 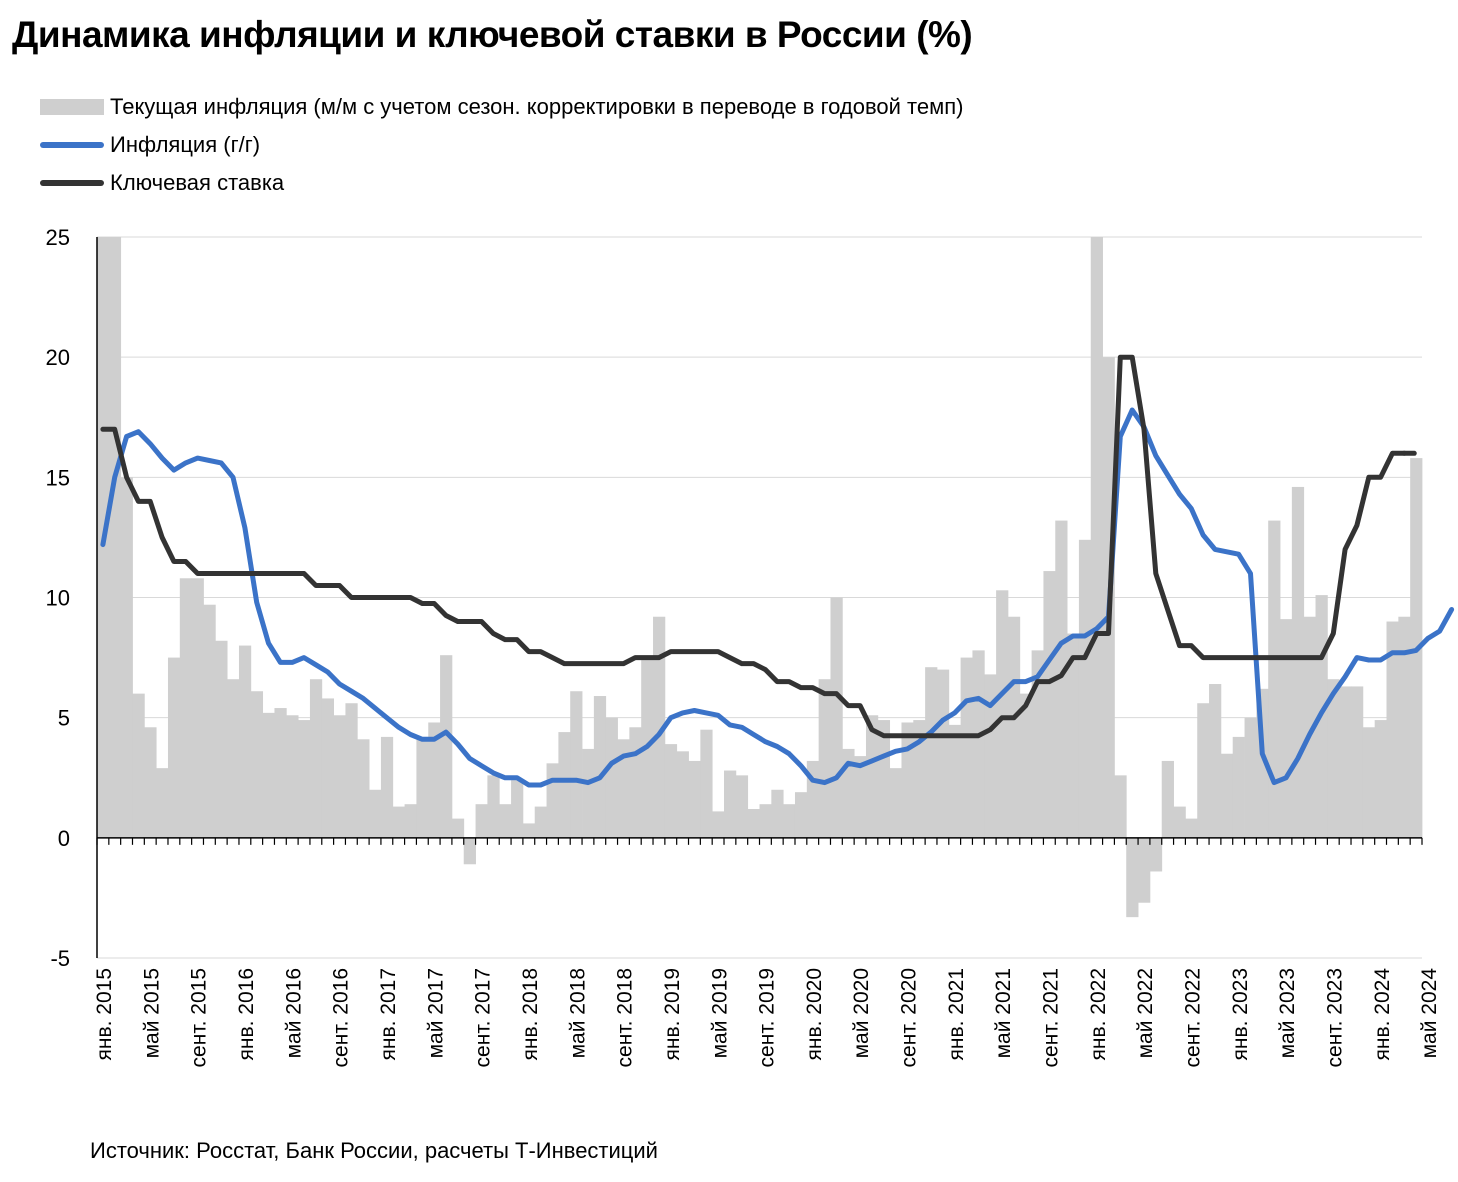 What do you see at coordinates (388, 1014) in the screenshot?
I see `x-tick-label: янв. 2017` at bounding box center [388, 1014].